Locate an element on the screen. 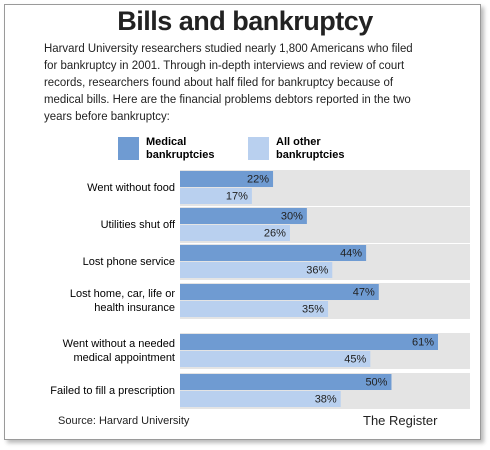  category-label: Failed to fill a prescription is located at coordinates (112, 391).